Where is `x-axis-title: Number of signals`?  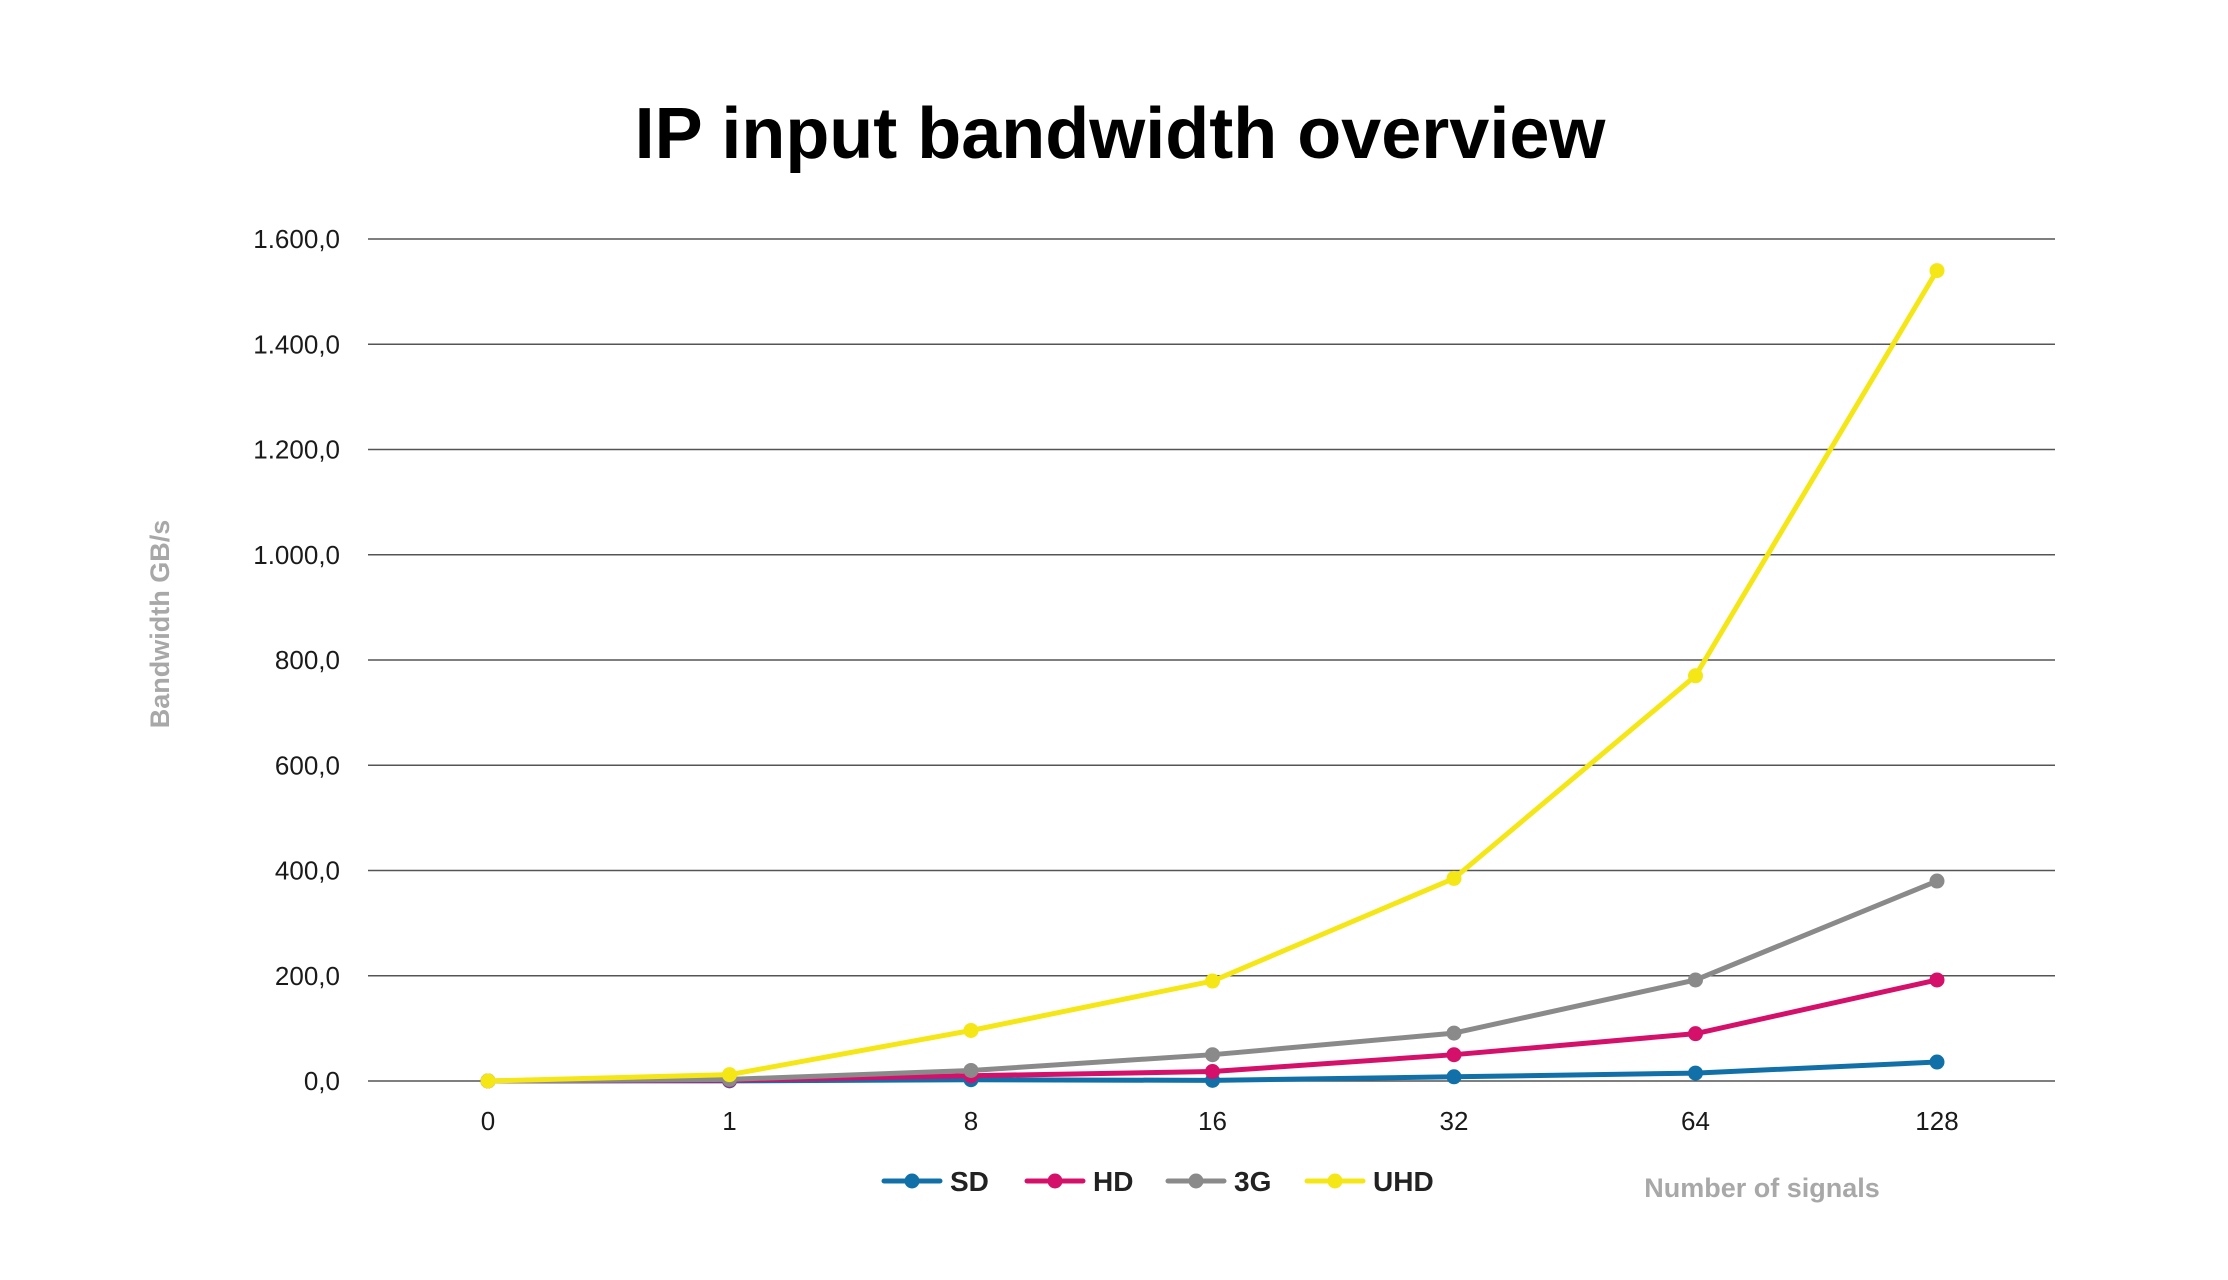
x-axis-title: Number of signals is located at coordinates (1762, 1188).